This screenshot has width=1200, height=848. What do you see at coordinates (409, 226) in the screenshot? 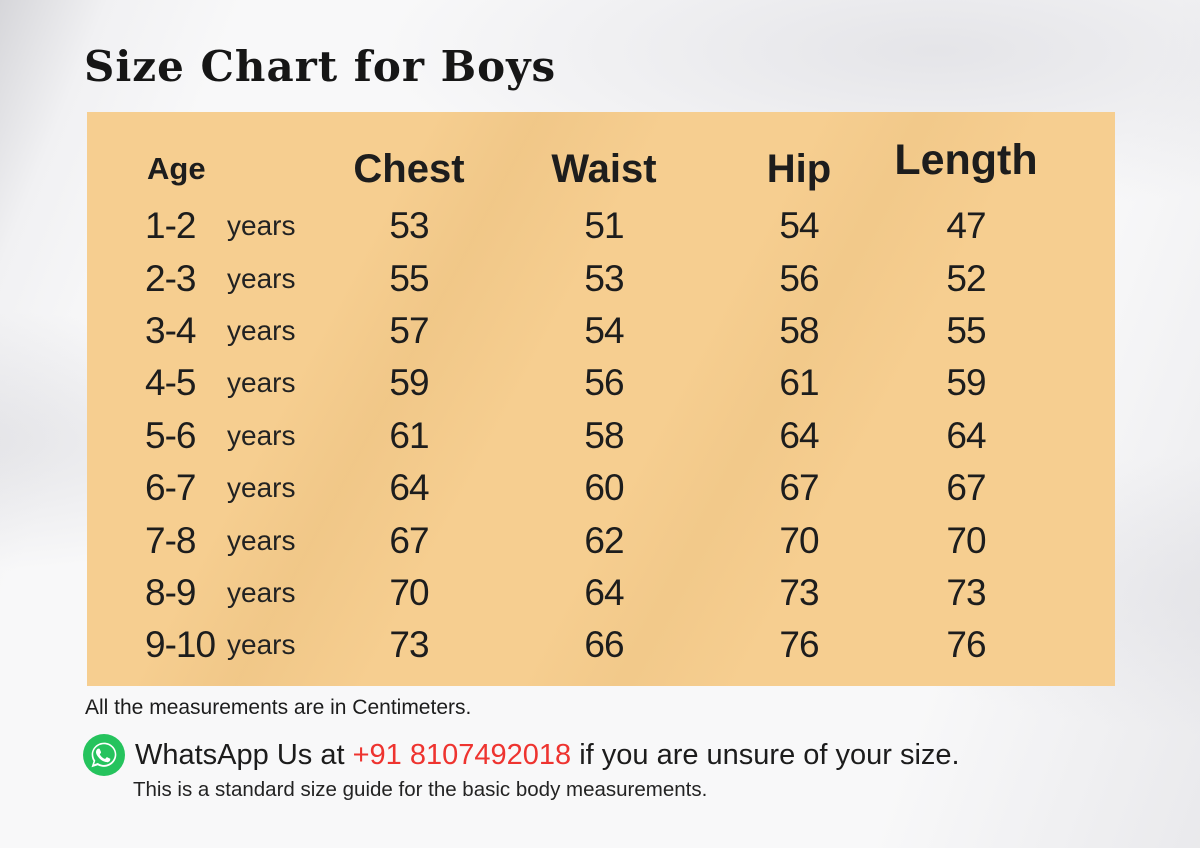
I see `chest-value: 53` at bounding box center [409, 226].